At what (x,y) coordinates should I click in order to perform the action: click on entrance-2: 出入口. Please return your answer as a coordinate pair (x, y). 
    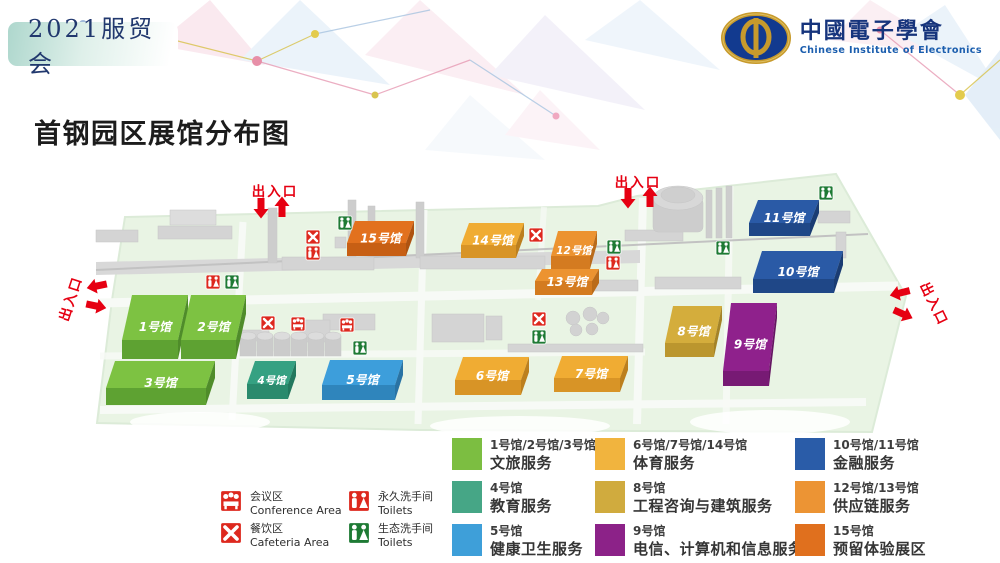
    Looking at the image, I should click on (638, 191).